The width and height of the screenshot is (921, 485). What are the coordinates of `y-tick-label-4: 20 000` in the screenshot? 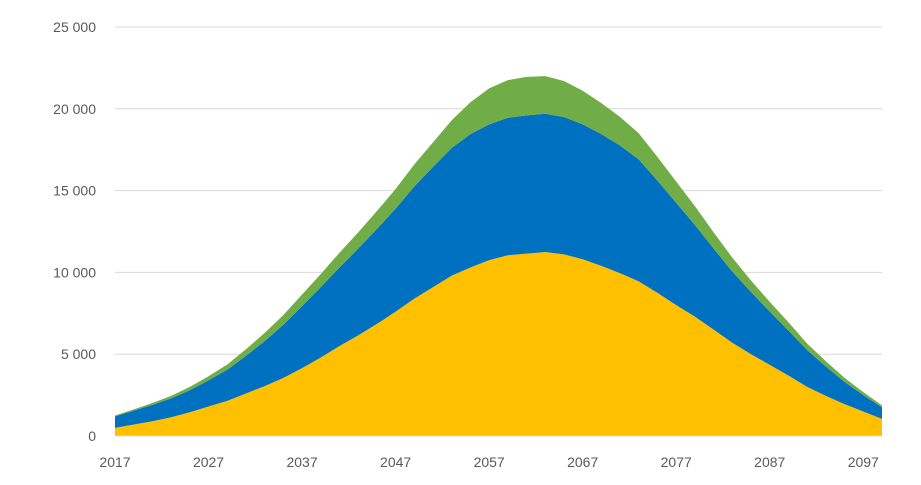 It's located at (74, 109).